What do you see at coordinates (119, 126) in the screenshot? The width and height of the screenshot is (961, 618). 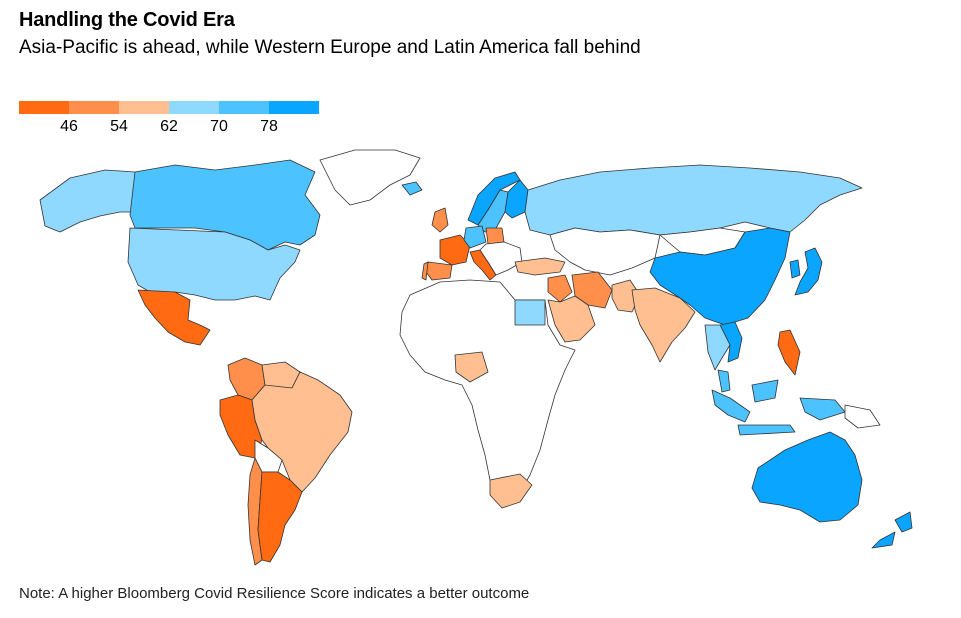 I see `legend-tick-label: 54` at bounding box center [119, 126].